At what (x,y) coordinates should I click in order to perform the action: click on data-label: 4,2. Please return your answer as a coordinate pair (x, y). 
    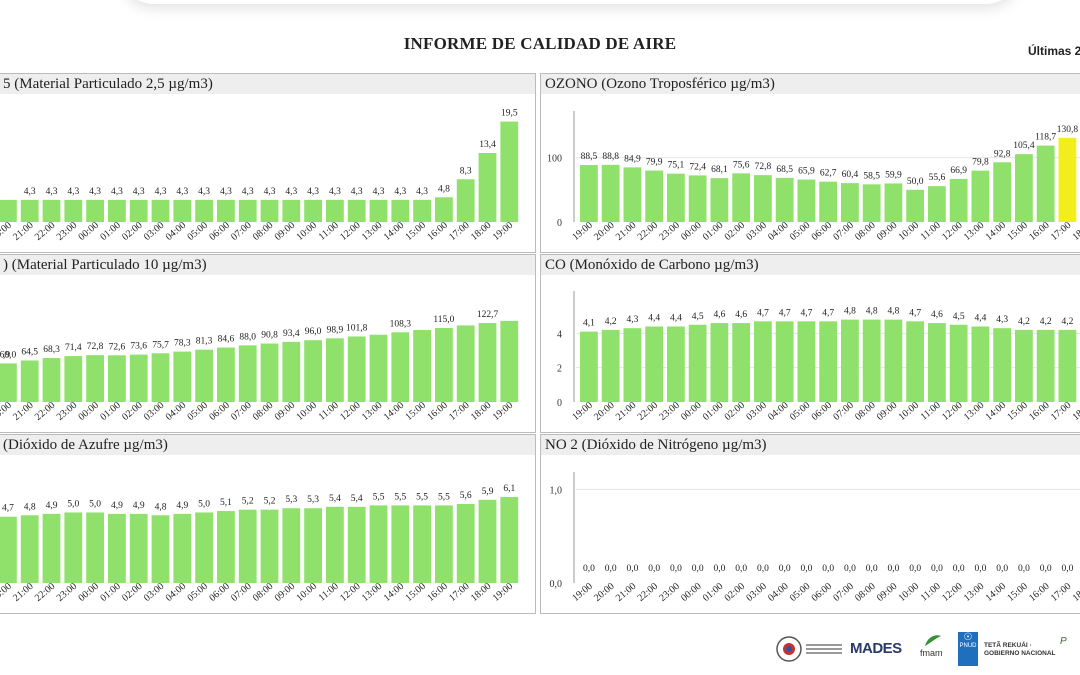
    Looking at the image, I should click on (1067, 322).